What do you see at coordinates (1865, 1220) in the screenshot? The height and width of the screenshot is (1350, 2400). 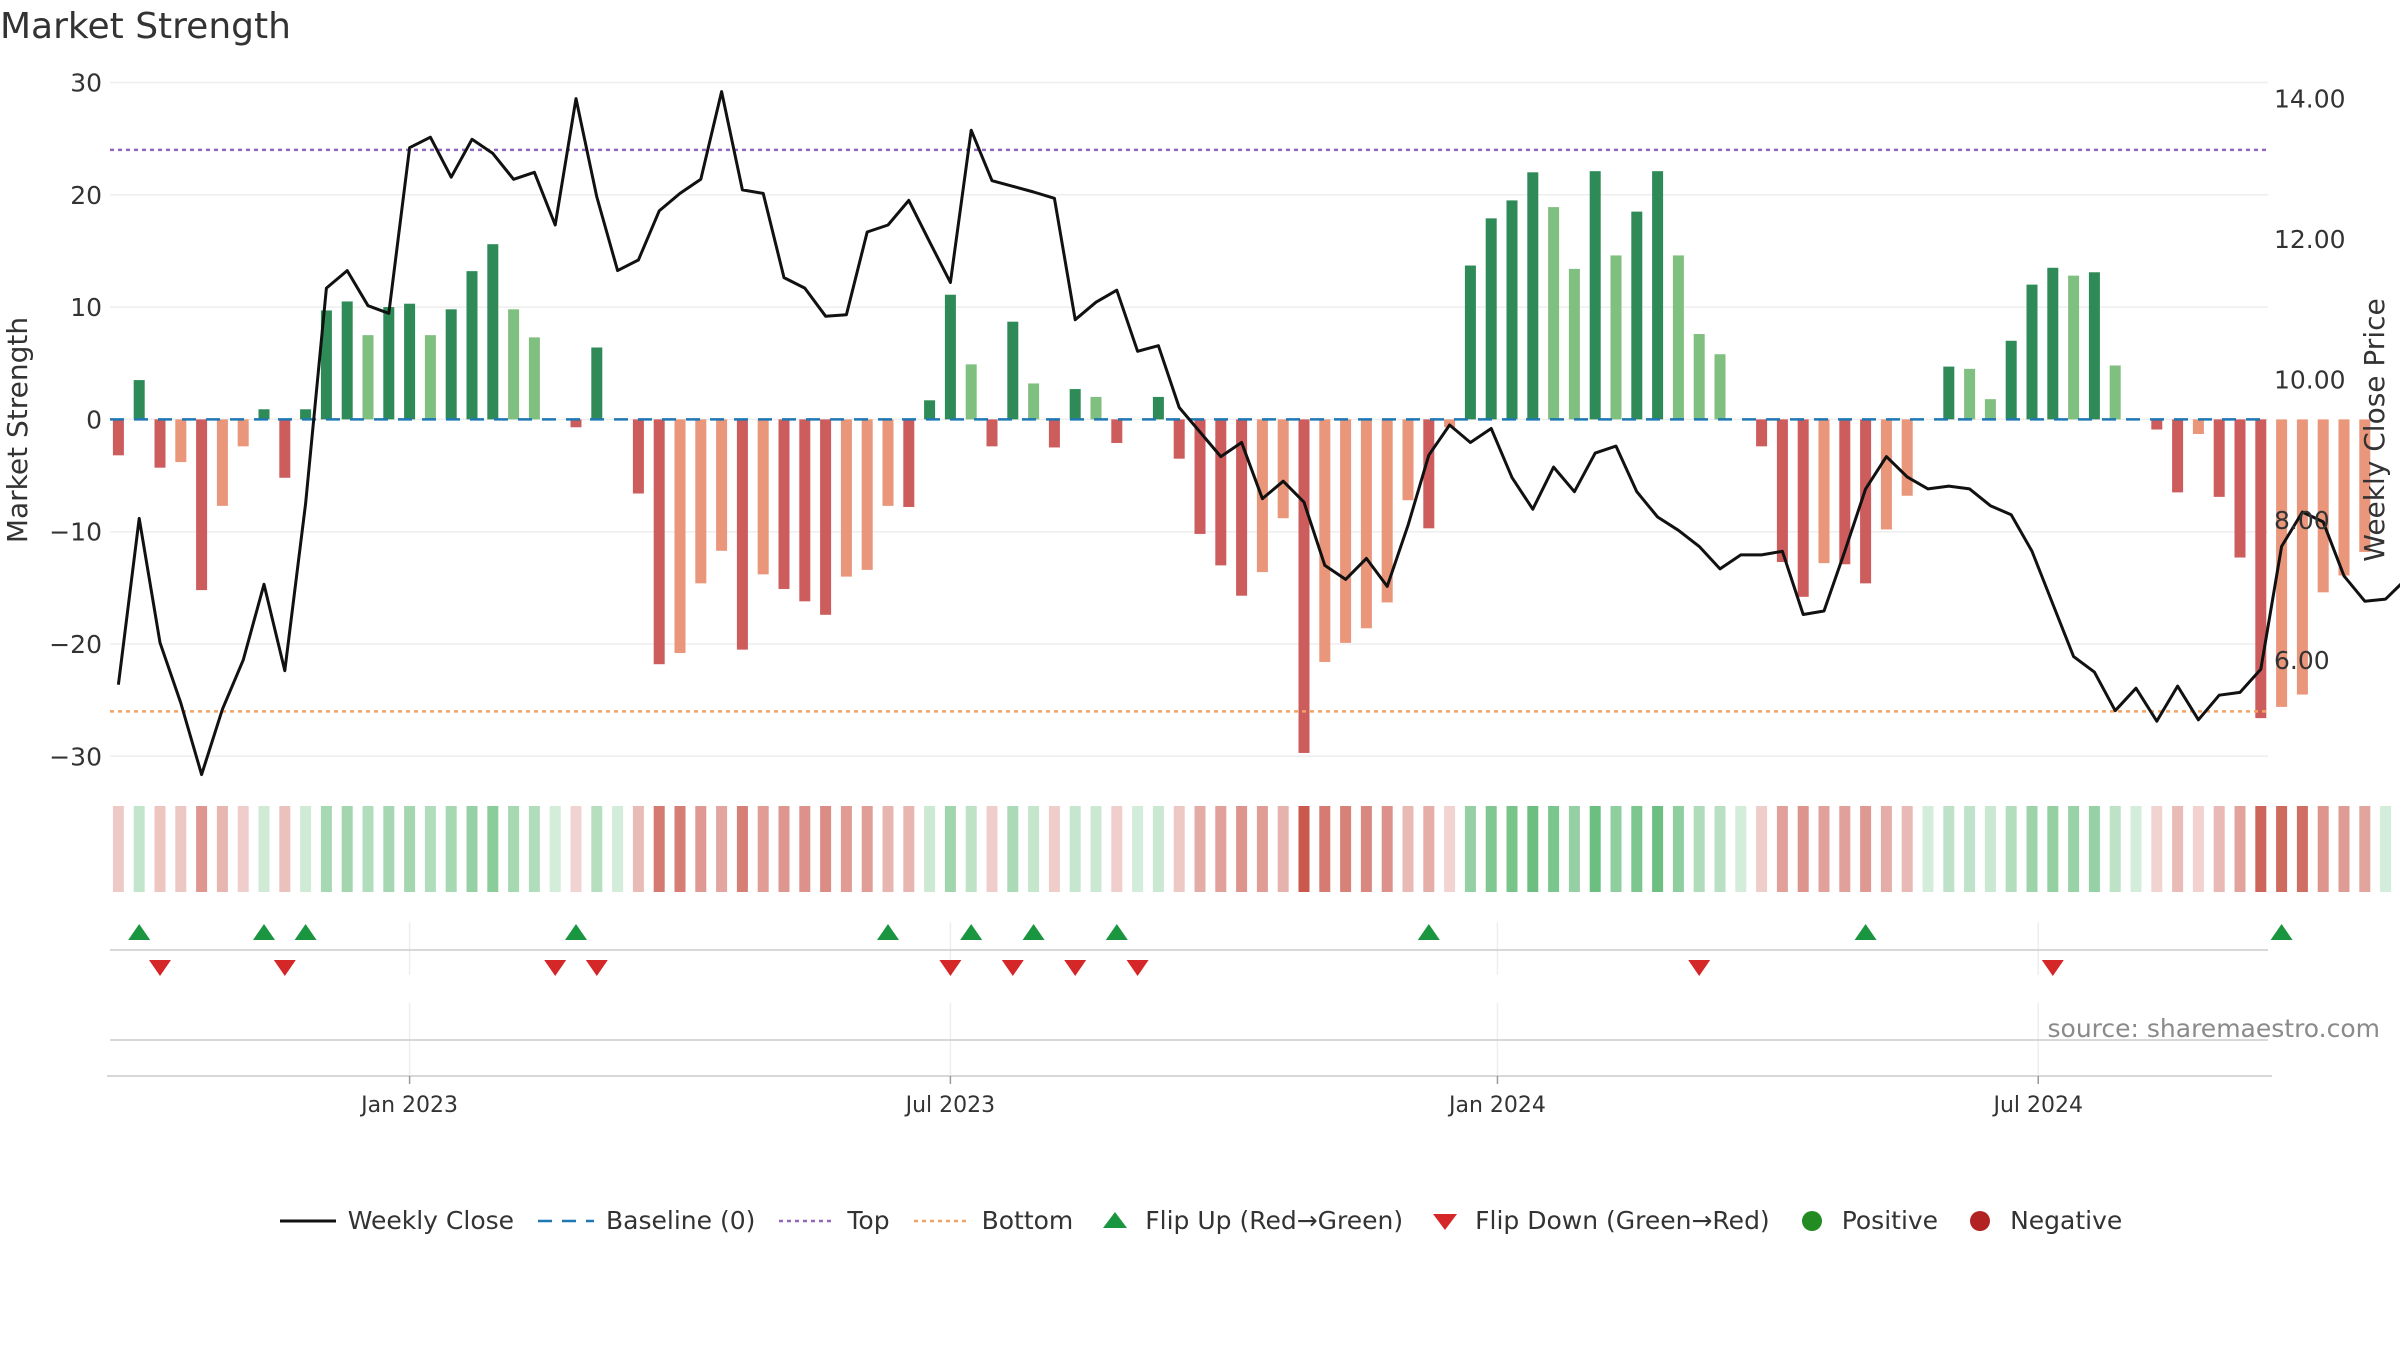 I see `legend-item-positive: Positive` at bounding box center [1865, 1220].